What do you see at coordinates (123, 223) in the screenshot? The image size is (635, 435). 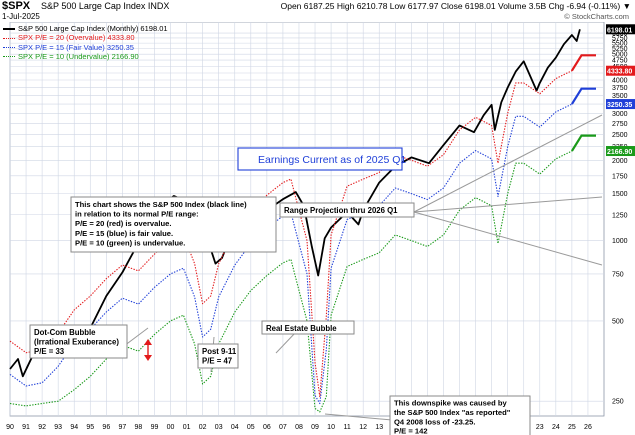 I see `explanation-text: P/E = 20 (red) is overvalue.` at bounding box center [123, 223].